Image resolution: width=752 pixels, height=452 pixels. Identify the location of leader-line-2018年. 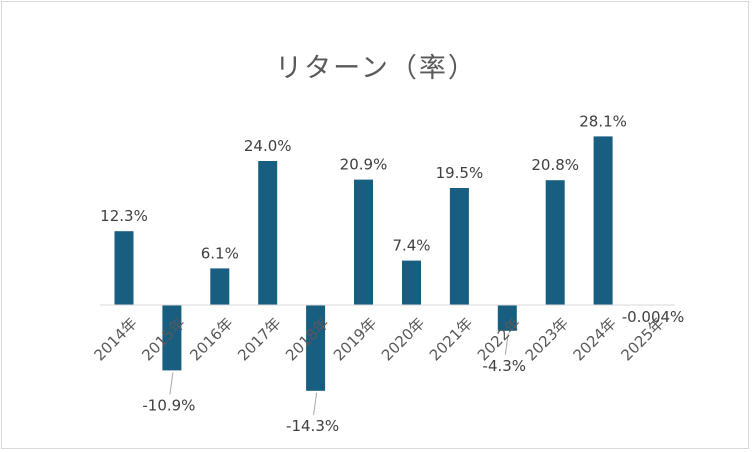
(315, 403).